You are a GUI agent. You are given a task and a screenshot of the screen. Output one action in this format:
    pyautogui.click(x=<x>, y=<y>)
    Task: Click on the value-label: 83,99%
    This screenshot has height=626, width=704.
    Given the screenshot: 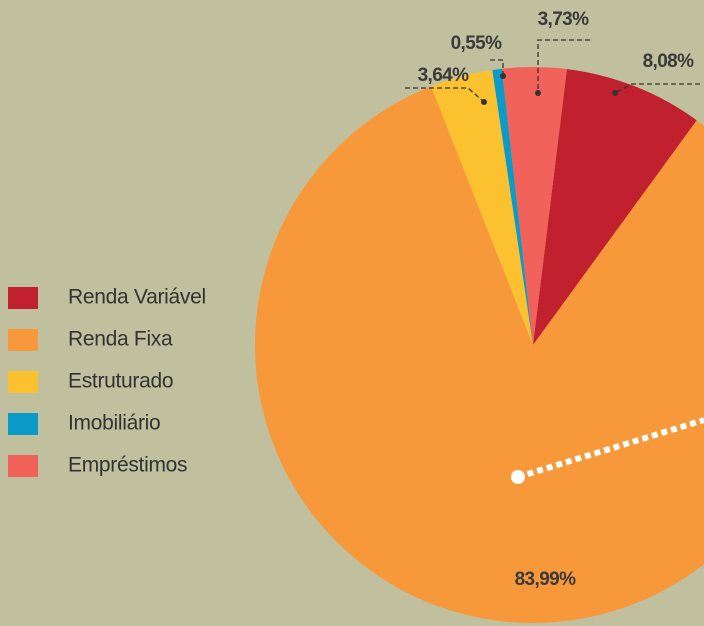 What is the action you would take?
    pyautogui.click(x=546, y=579)
    